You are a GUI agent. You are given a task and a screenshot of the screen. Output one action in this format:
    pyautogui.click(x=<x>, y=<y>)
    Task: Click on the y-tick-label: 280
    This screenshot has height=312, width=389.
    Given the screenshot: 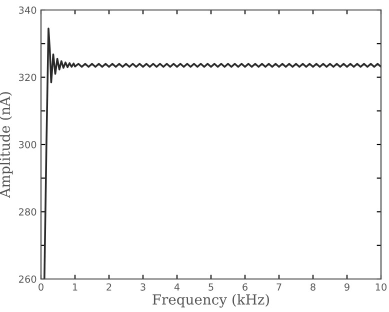 What is the action you would take?
    pyautogui.click(x=27, y=212)
    